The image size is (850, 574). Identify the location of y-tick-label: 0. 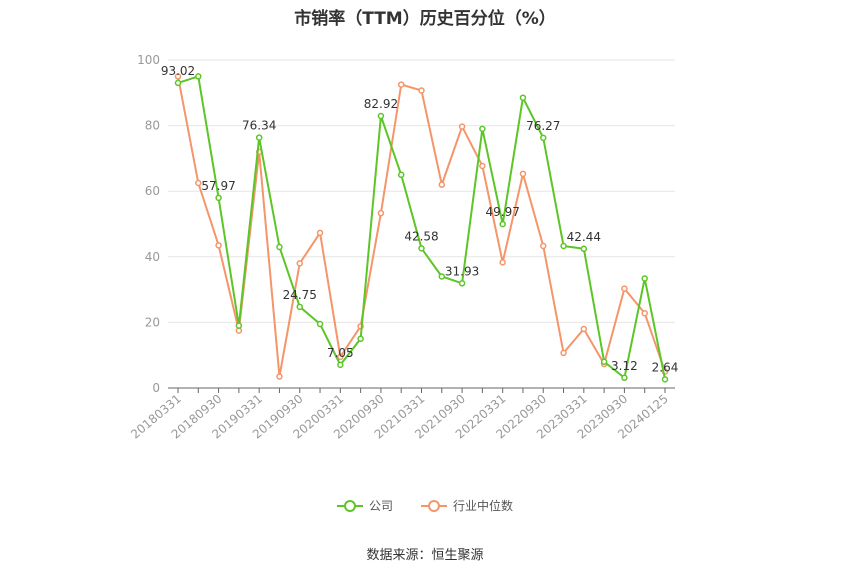
(156, 388).